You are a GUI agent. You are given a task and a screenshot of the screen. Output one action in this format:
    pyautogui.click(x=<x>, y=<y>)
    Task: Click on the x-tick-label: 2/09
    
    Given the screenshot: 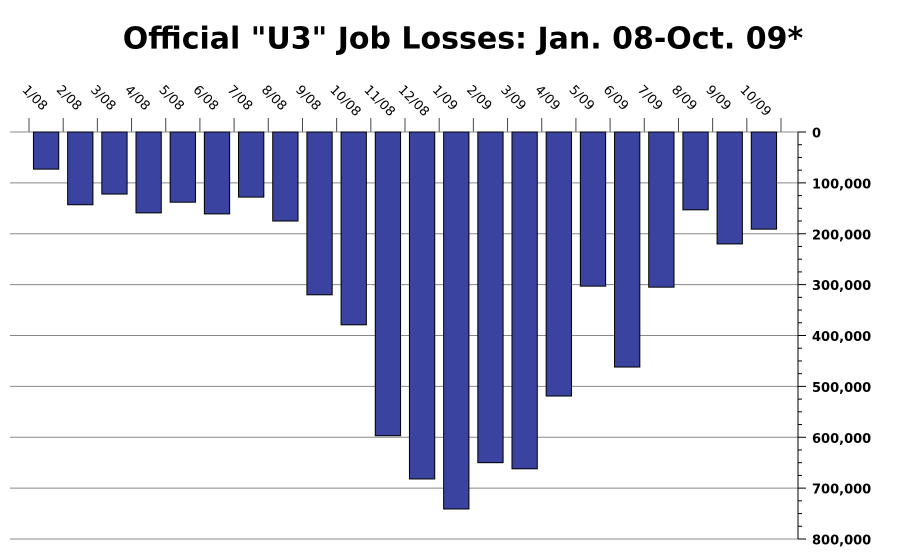 What is the action you would take?
    pyautogui.click(x=478, y=98)
    